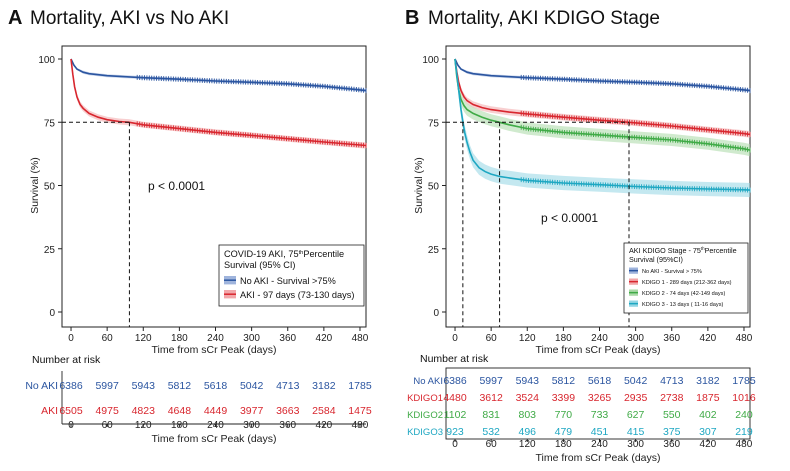 Image resolution: width=790 pixels, height=471 pixels. I want to click on risk-cell: 5943, so click(528, 381).